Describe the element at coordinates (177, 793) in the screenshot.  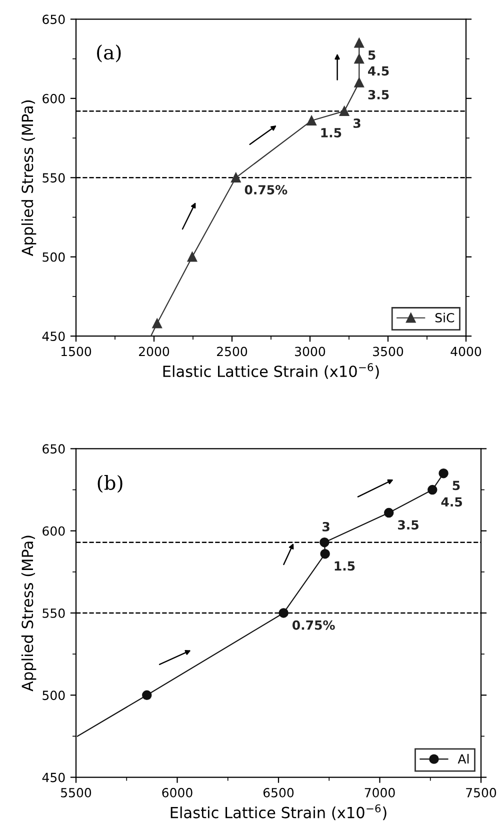
I see `x-tick-label: 6000` at that location.